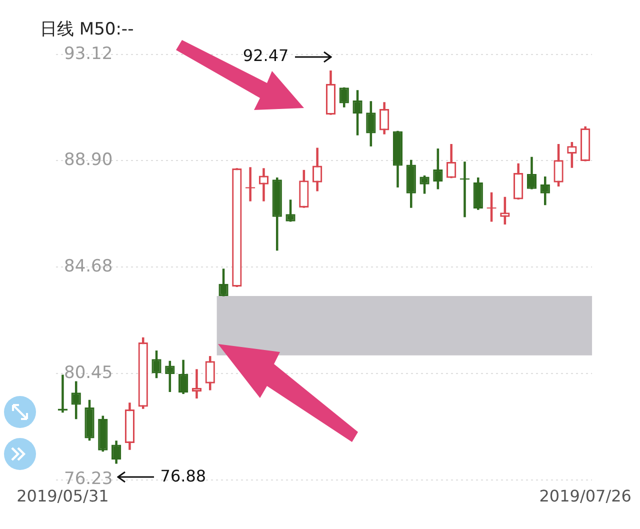 The height and width of the screenshot is (529, 640). Describe the element at coordinates (88, 160) in the screenshot. I see `y-tick-label: 88.90` at that location.